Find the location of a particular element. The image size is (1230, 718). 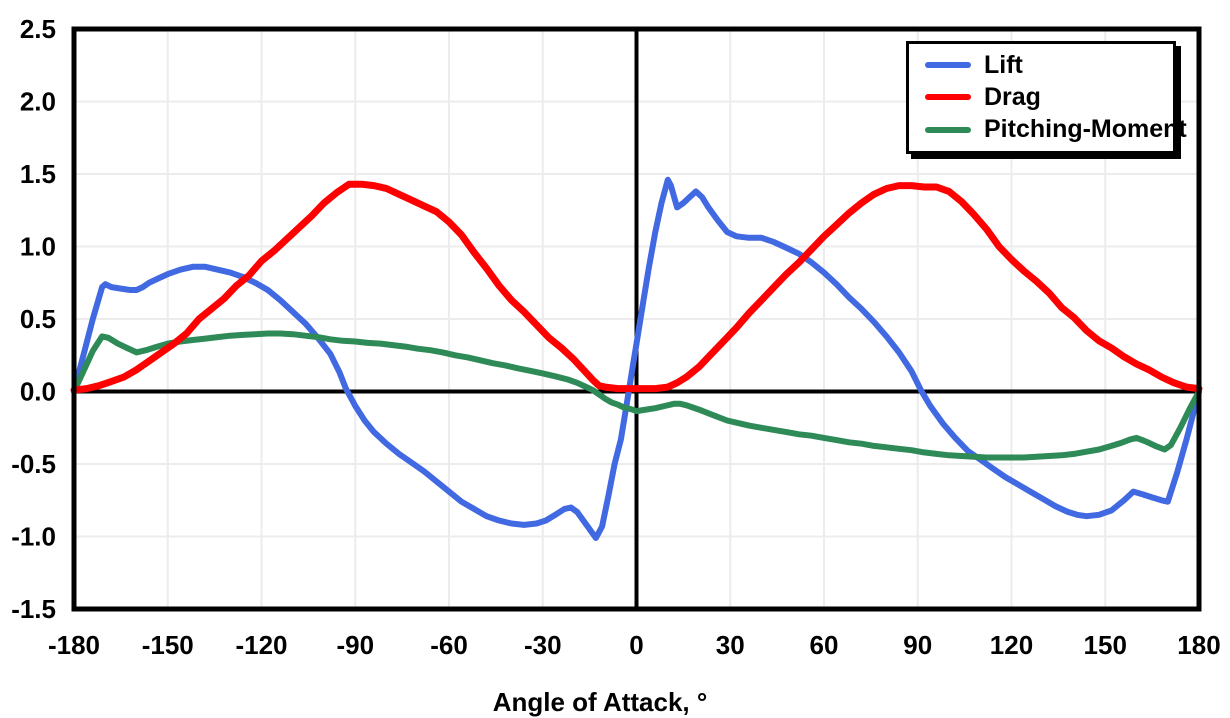

x-tick-label: 30 is located at coordinates (730, 645).